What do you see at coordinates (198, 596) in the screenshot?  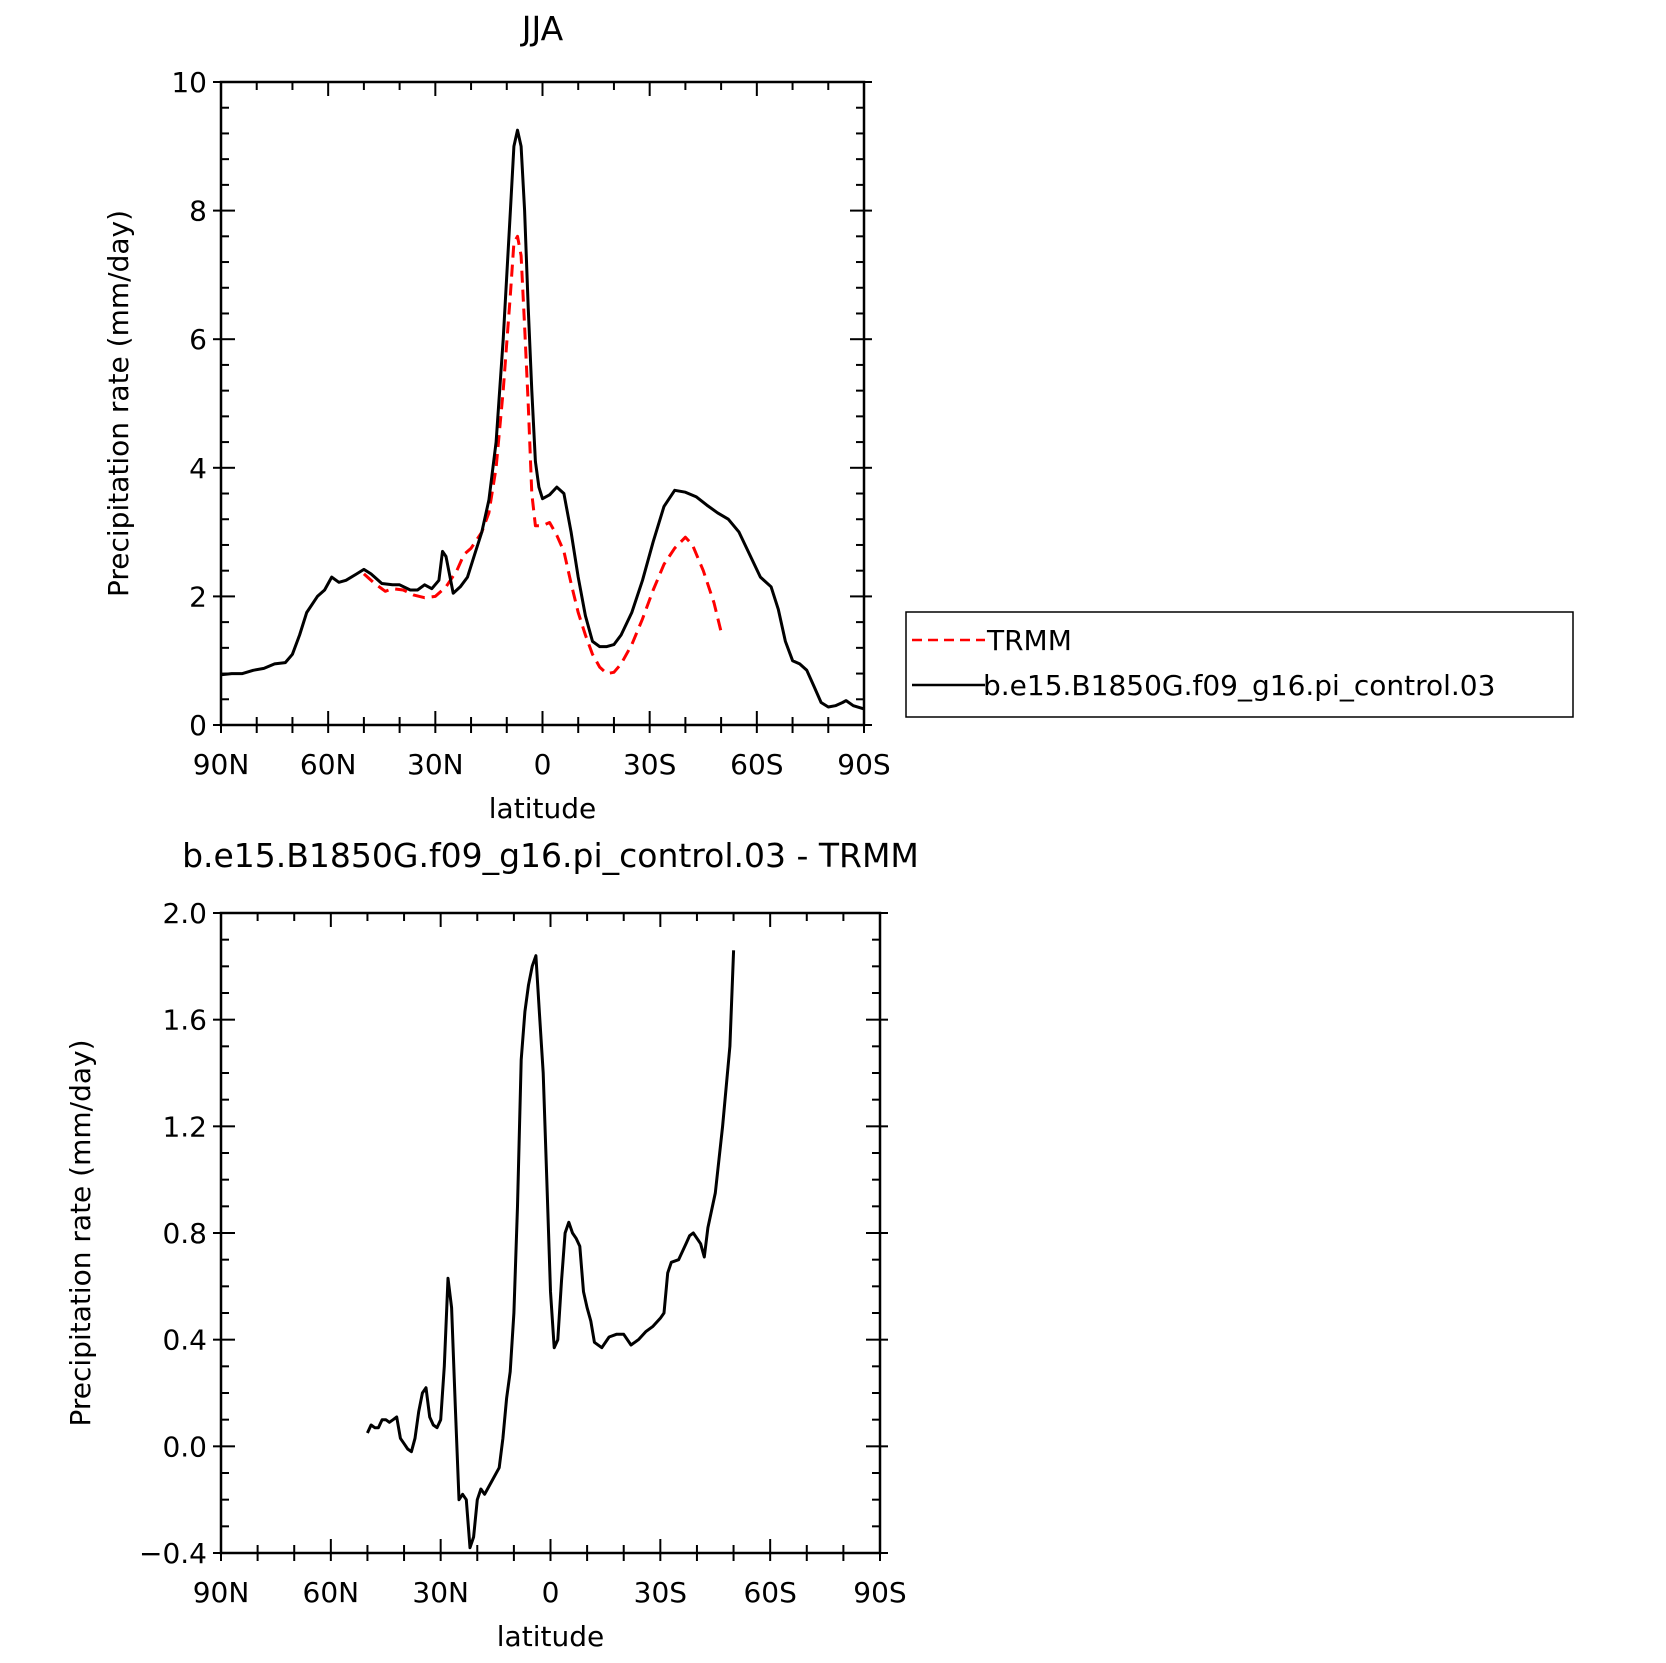 I see `y-tick-label: 2` at bounding box center [198, 596].